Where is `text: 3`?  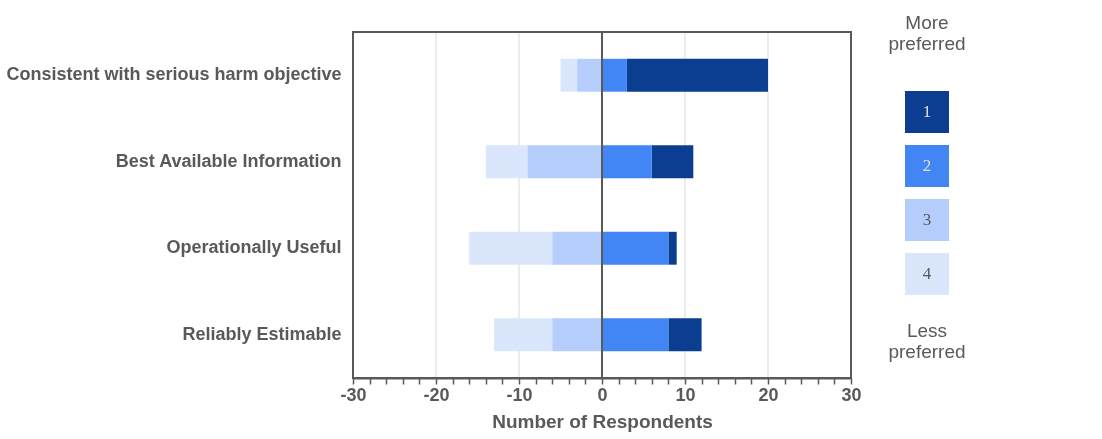 text: 3 is located at coordinates (927, 219).